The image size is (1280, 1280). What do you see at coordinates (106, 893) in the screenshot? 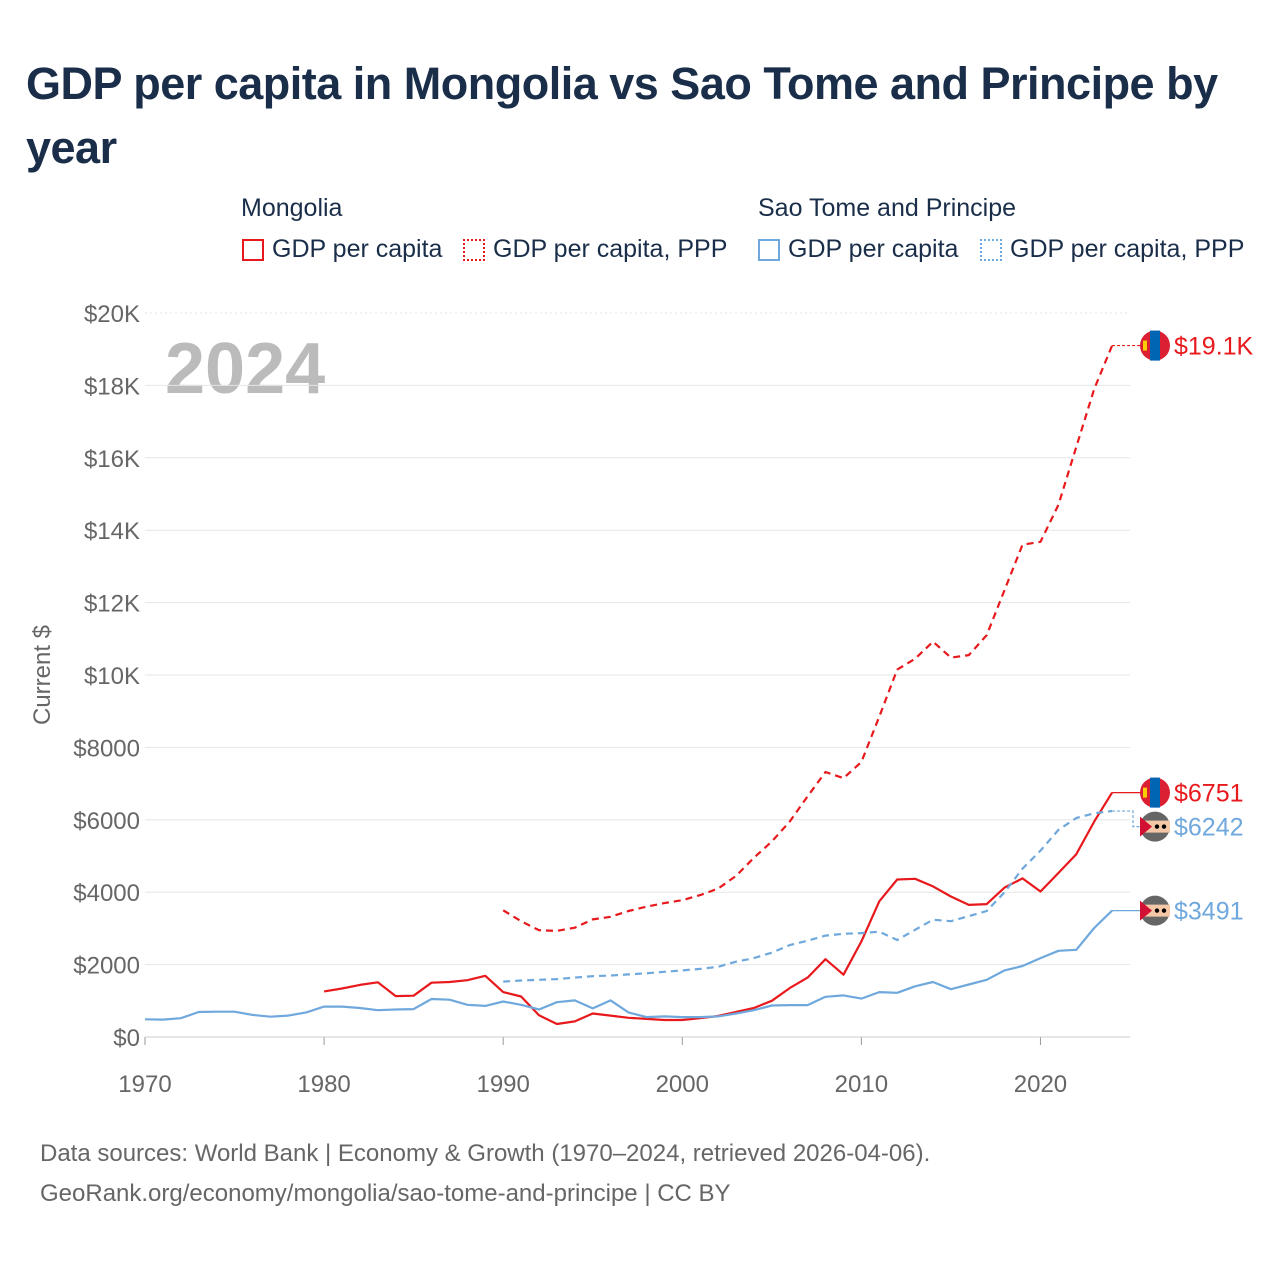
I see `y-tick-label: $4000` at bounding box center [106, 893].